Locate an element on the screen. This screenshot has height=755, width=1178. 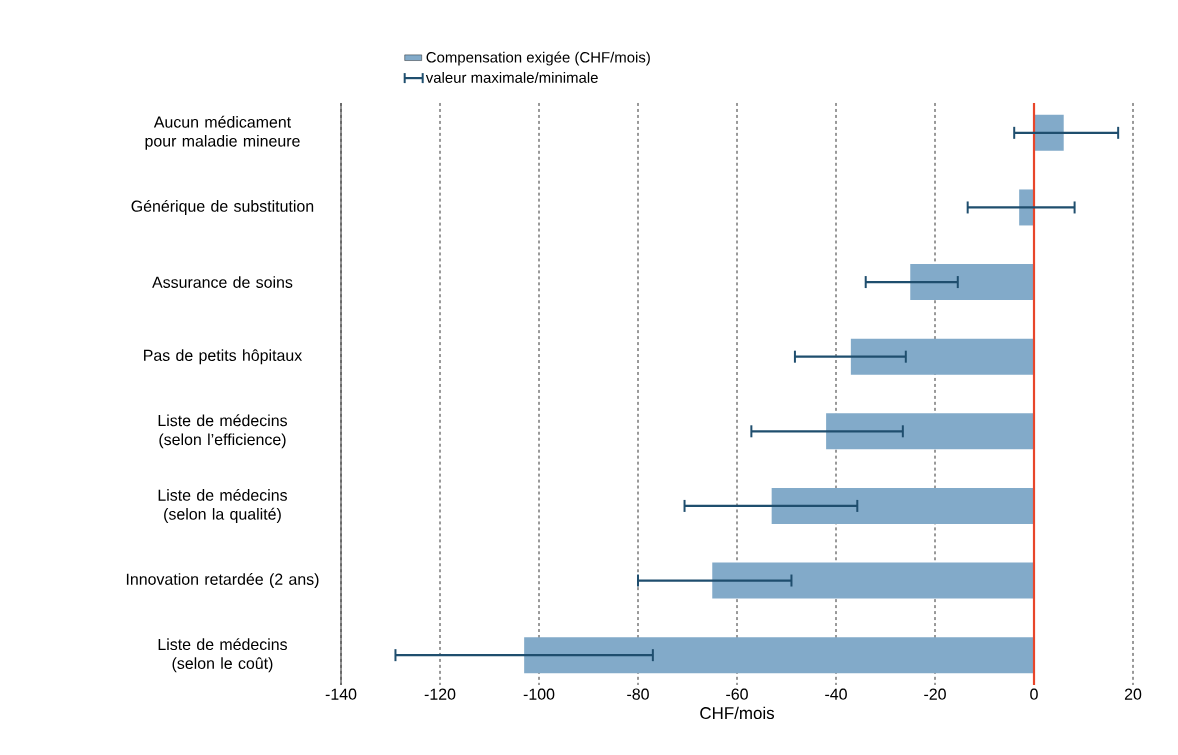
x-tick-label: -80 is located at coordinates (638, 694).